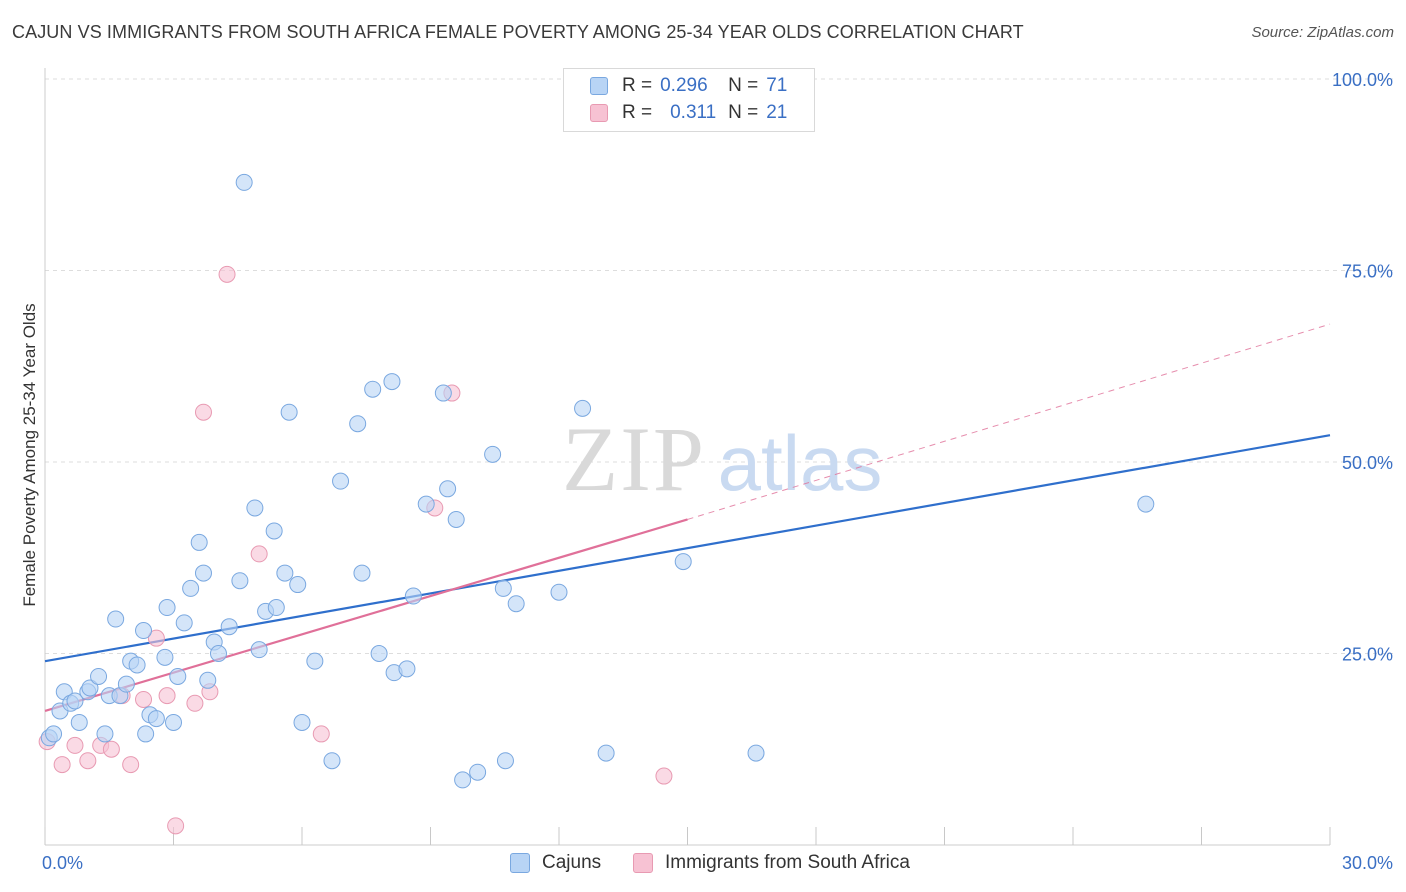 The image size is (1406, 892). I want to click on source-credit: Source: ZipAtlas.com, so click(1322, 32).